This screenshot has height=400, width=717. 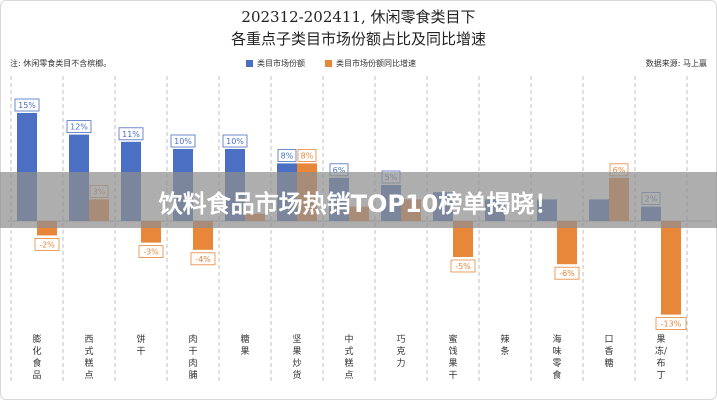 I want to click on chart-legend: 类目市场份额 类目市场份额同比增速, so click(x=331, y=63).